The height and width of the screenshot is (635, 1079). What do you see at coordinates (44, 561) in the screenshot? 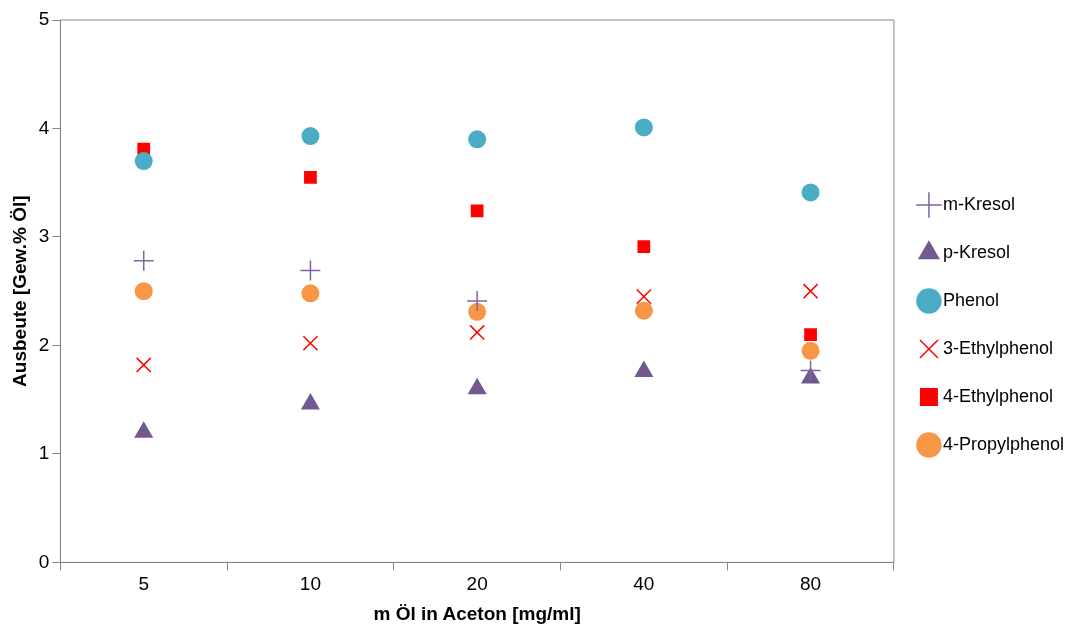
I see `y-tick-label: 0` at bounding box center [44, 561].